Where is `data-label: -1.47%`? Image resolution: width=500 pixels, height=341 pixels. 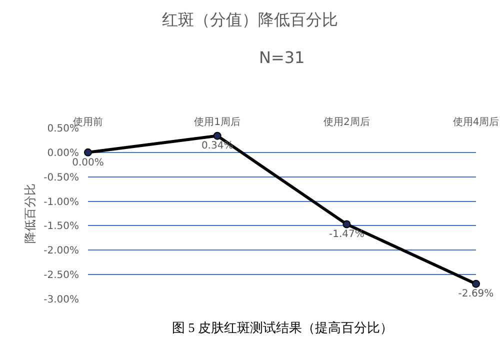 data-label: -1.47% is located at coordinates (346, 234).